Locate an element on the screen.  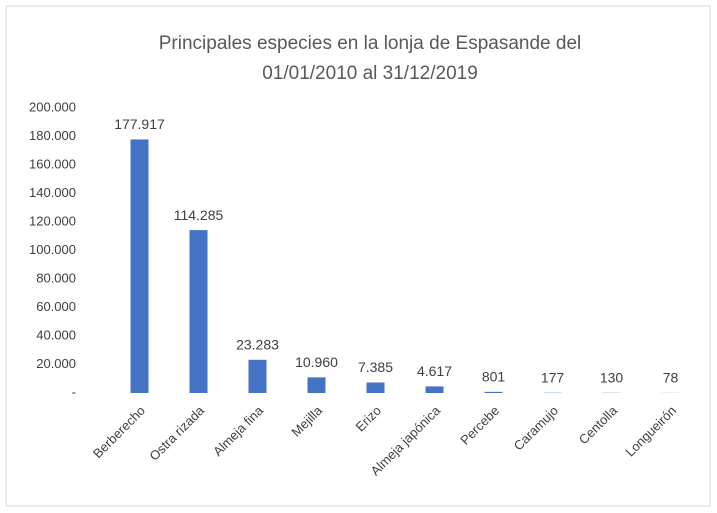
y-tick-label: 180.000 is located at coordinates (52, 135).